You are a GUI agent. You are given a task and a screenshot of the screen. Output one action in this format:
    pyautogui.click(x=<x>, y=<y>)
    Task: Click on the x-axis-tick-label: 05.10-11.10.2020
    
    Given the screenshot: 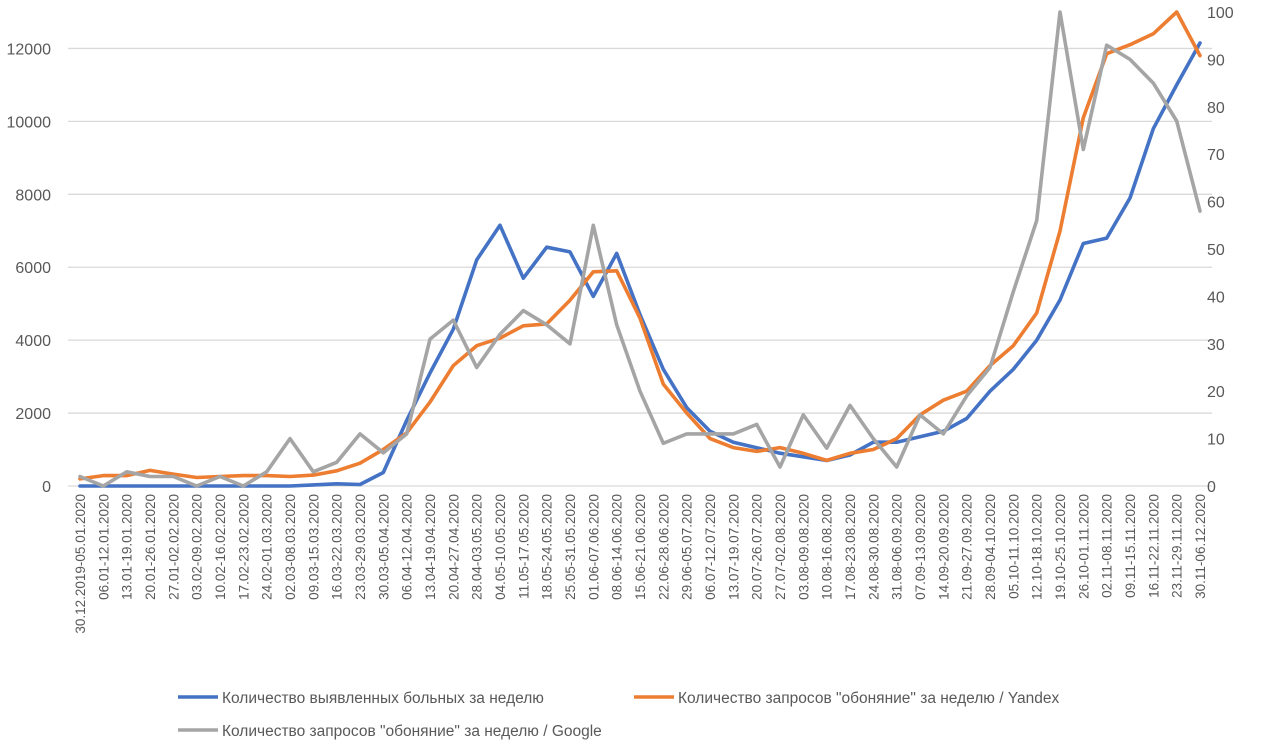 What is the action you would take?
    pyautogui.click(x=1013, y=546)
    